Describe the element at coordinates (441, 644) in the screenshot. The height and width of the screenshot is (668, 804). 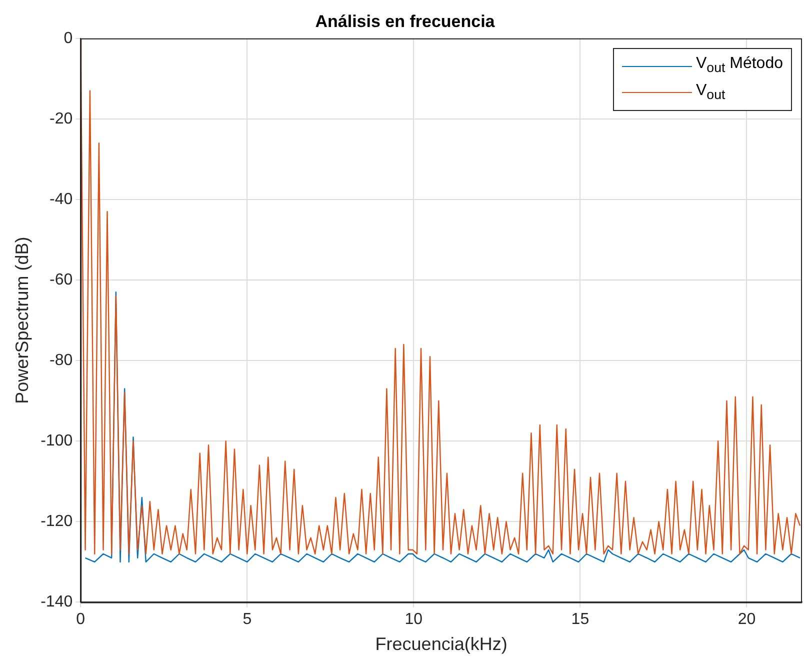
I see `x-axis-title: Frecuencia(kHz)` at that location.